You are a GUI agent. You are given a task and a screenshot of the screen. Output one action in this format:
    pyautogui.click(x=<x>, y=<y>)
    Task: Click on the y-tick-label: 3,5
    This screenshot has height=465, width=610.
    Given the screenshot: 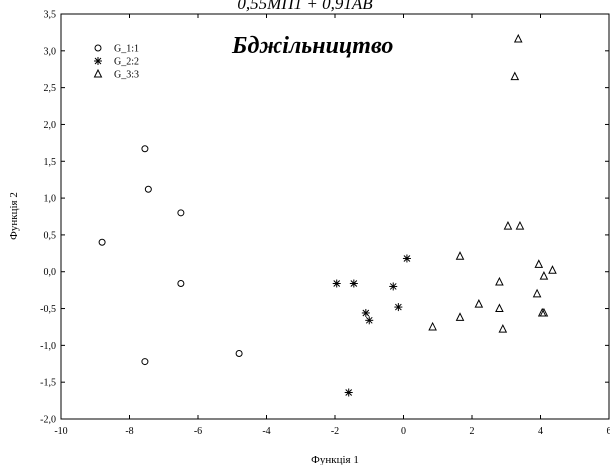 What is the action you would take?
    pyautogui.click(x=50, y=15)
    